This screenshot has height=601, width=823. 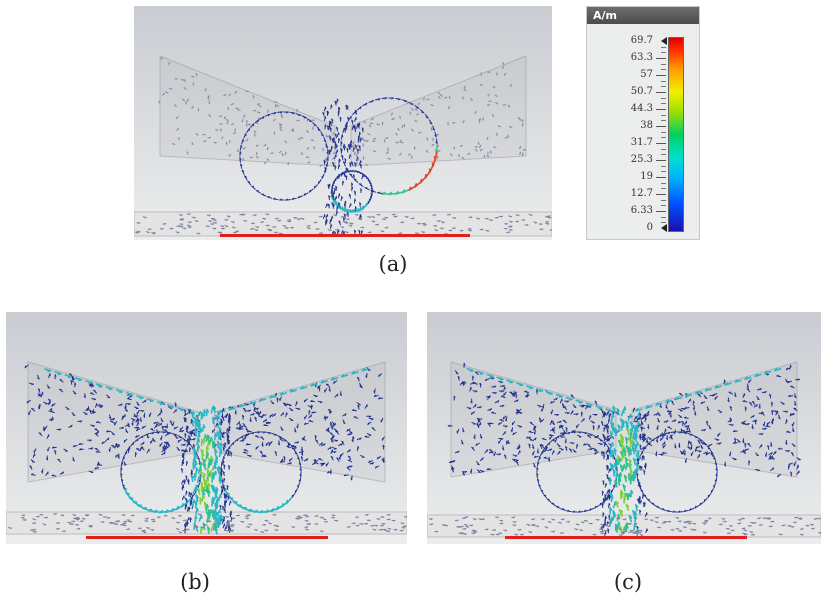 I want to click on legend-tick-label: 50.7, so click(x=641, y=91).